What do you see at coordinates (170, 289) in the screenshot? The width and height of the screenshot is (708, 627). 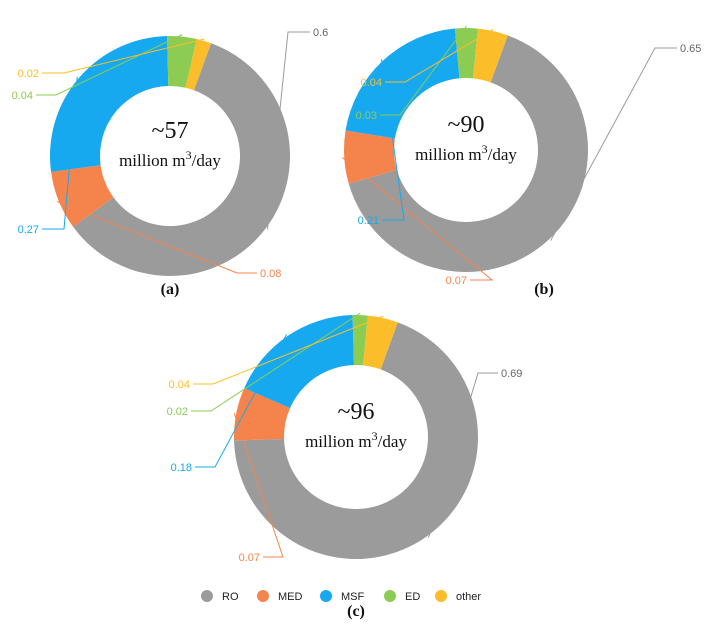 I see `panel-label: (a)` at bounding box center [170, 289].